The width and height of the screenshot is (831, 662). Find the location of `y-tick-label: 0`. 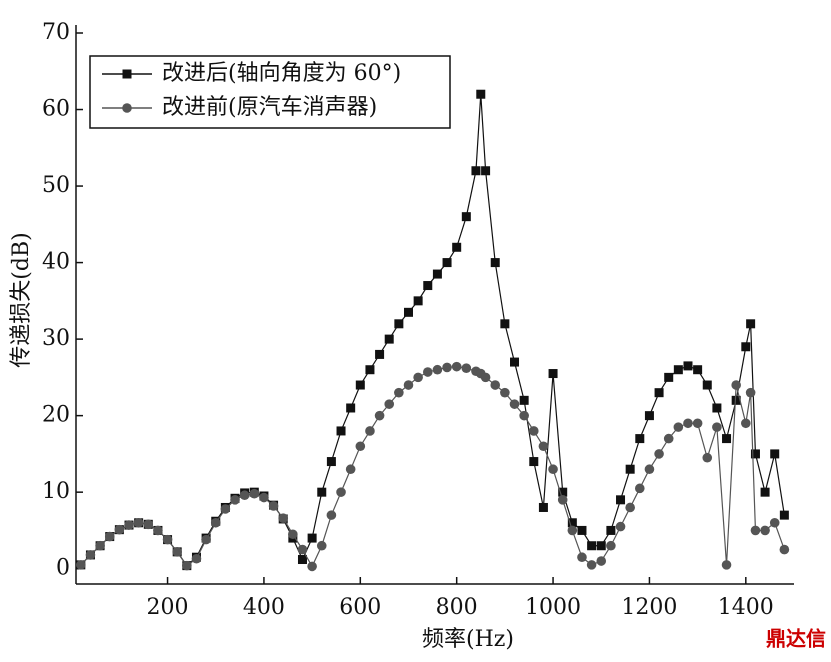

y-tick-label: 0 is located at coordinates (63, 568).